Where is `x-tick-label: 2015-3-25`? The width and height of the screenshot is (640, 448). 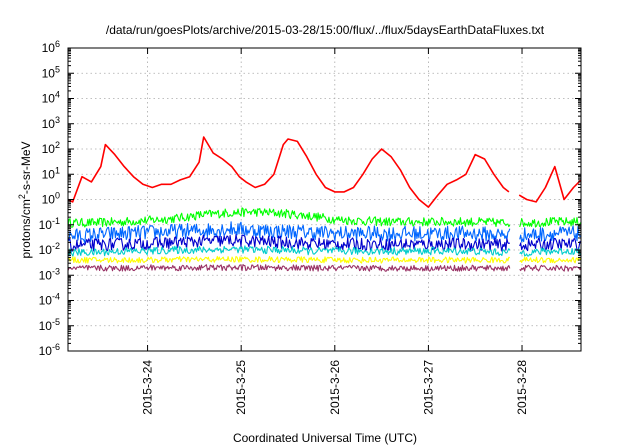 x-tick-label: 2015-3-25 is located at coordinates (241, 387).